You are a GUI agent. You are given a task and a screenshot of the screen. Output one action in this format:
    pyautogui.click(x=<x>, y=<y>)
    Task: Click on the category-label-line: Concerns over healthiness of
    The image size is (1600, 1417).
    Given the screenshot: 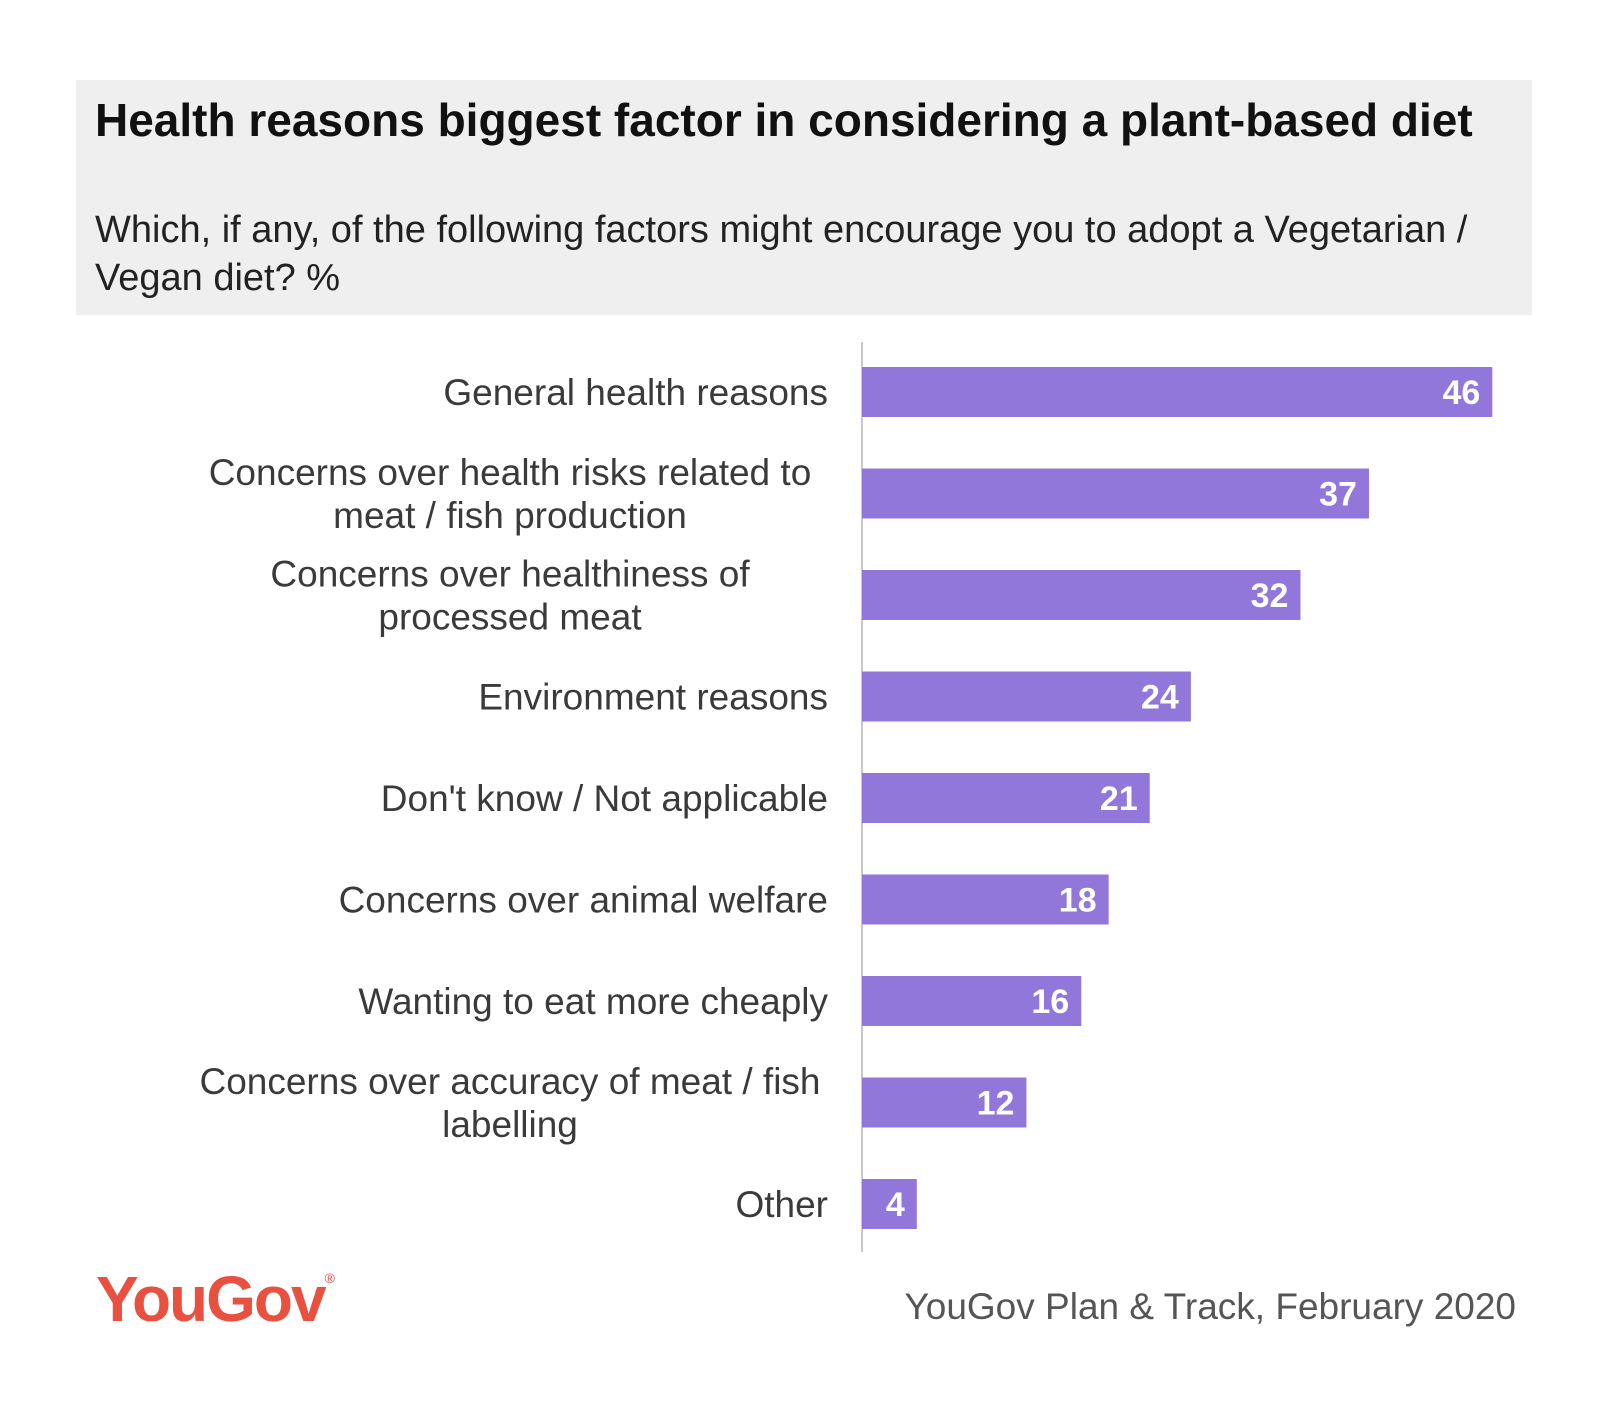 What is the action you would take?
    pyautogui.click(x=510, y=574)
    